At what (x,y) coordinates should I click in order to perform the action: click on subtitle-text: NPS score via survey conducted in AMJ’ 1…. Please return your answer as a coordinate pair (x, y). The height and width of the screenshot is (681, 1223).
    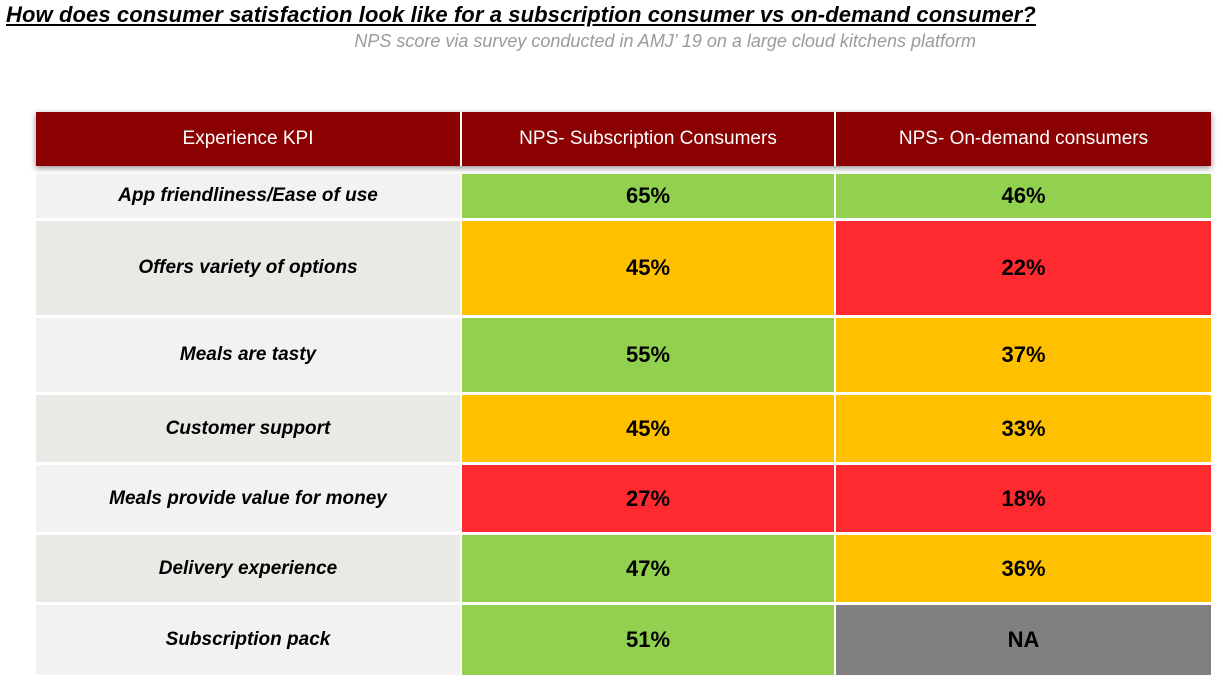
    Looking at the image, I should click on (665, 41).